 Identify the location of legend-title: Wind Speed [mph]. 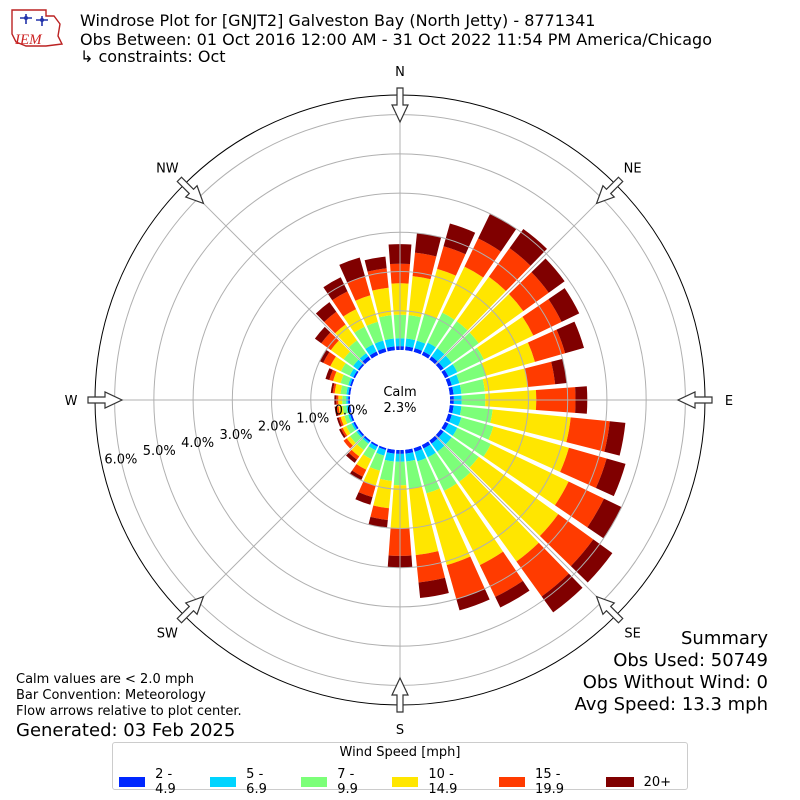
(400, 752).